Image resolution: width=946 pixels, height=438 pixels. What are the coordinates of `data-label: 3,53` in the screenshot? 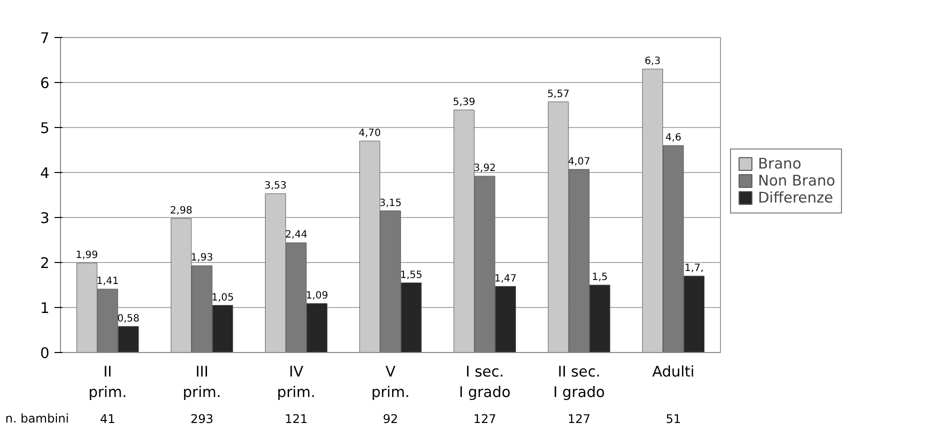 It's located at (275, 186).